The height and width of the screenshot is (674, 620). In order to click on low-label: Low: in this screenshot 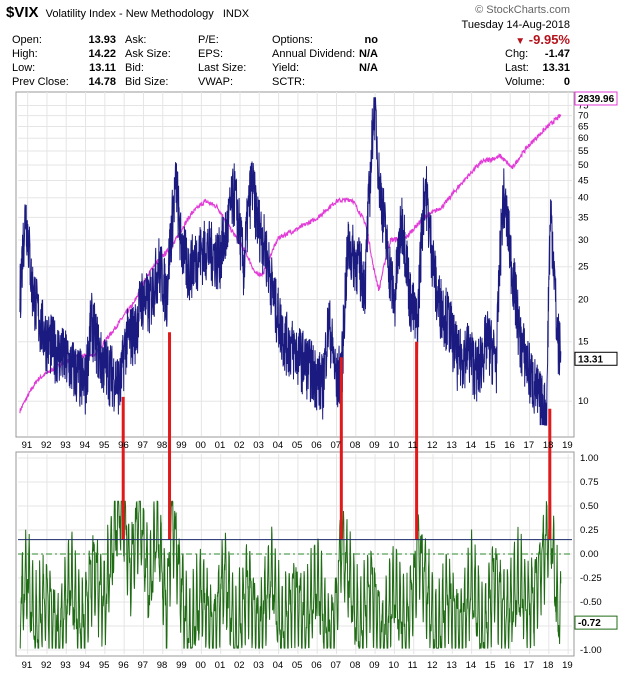, I will do `click(24, 68)`.